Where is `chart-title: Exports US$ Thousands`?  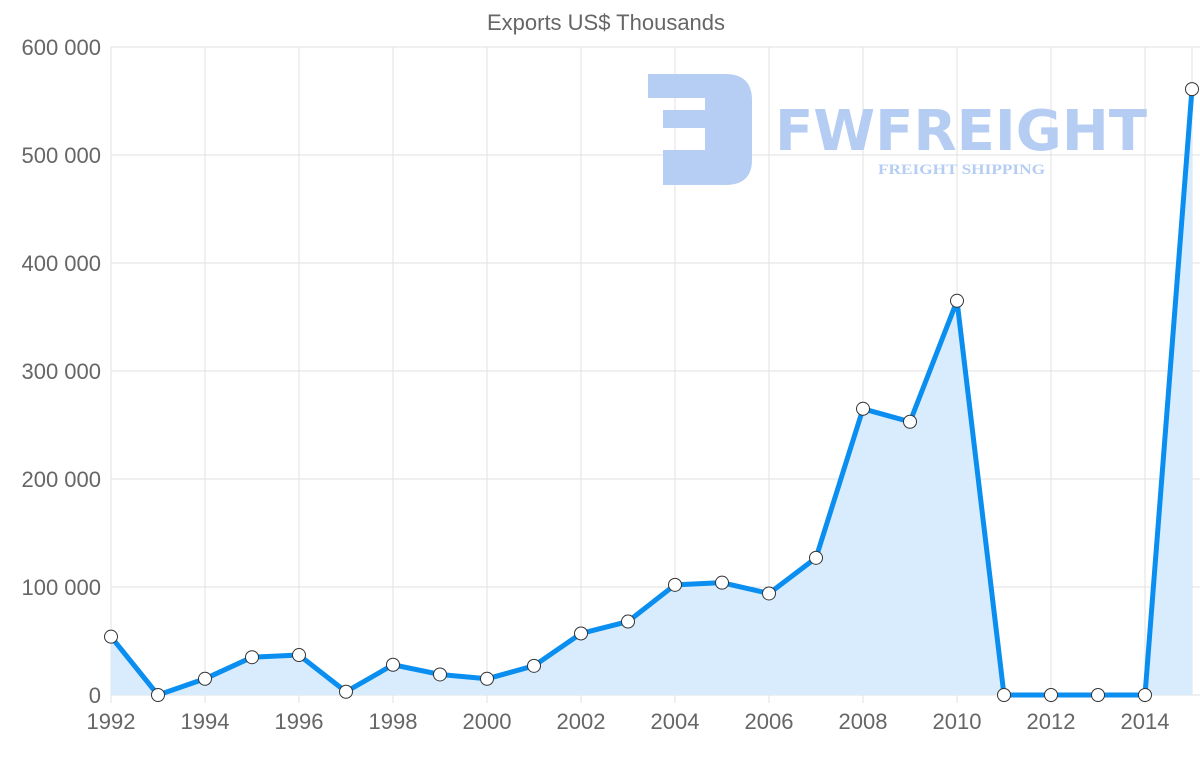
chart-title: Exports US$ Thousands is located at coordinates (606, 22).